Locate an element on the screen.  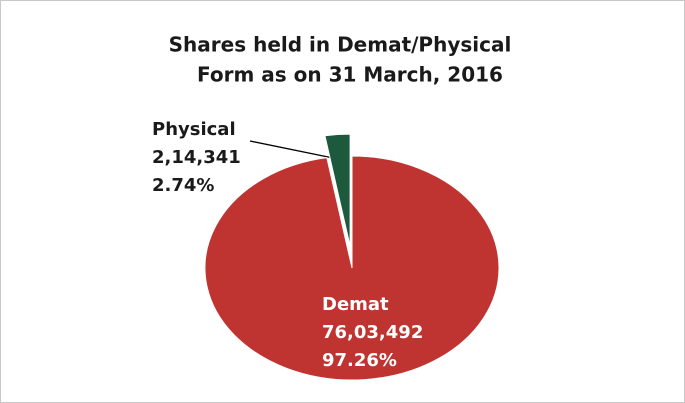
pie-slice is located at coordinates (337, 190).